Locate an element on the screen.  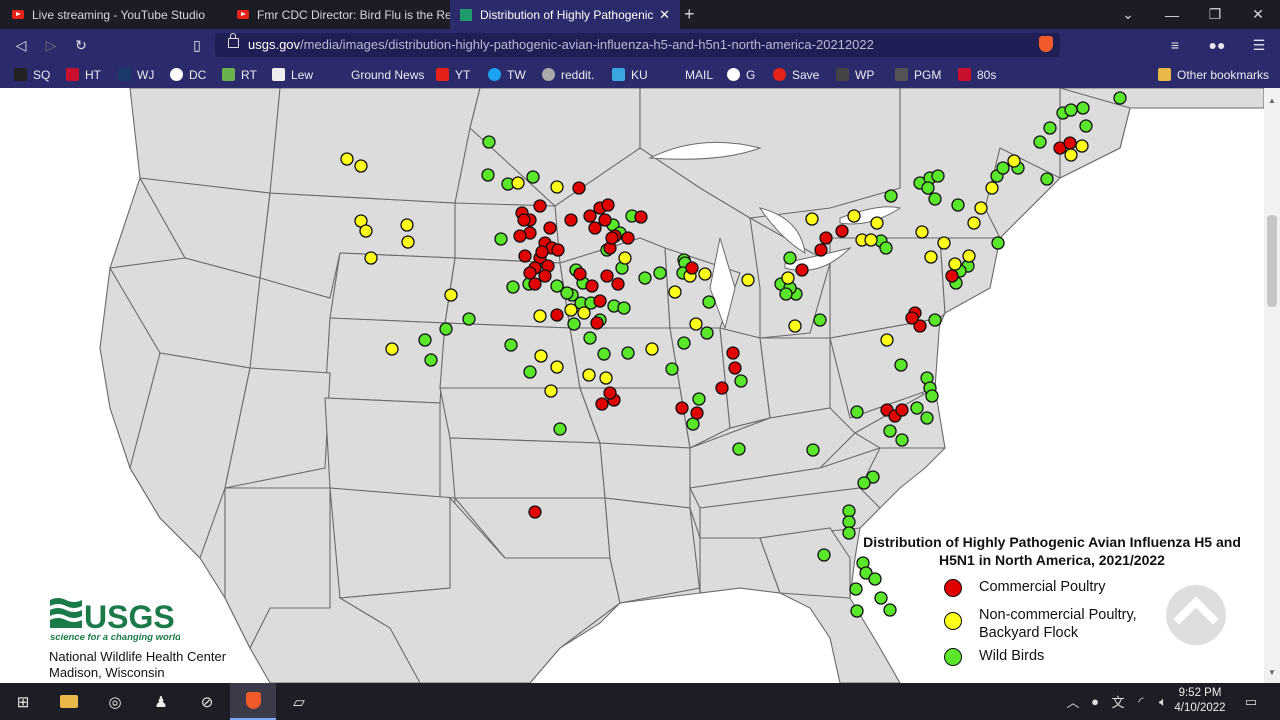
tab-cdc-director: Fmr CDC Director: Bird Flu is the Real is located at coordinates (337, 14).